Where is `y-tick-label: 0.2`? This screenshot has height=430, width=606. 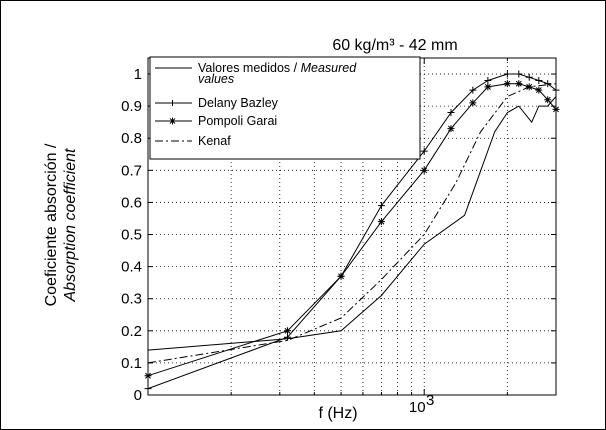
y-tick-label: 0.2 is located at coordinates (131, 331).